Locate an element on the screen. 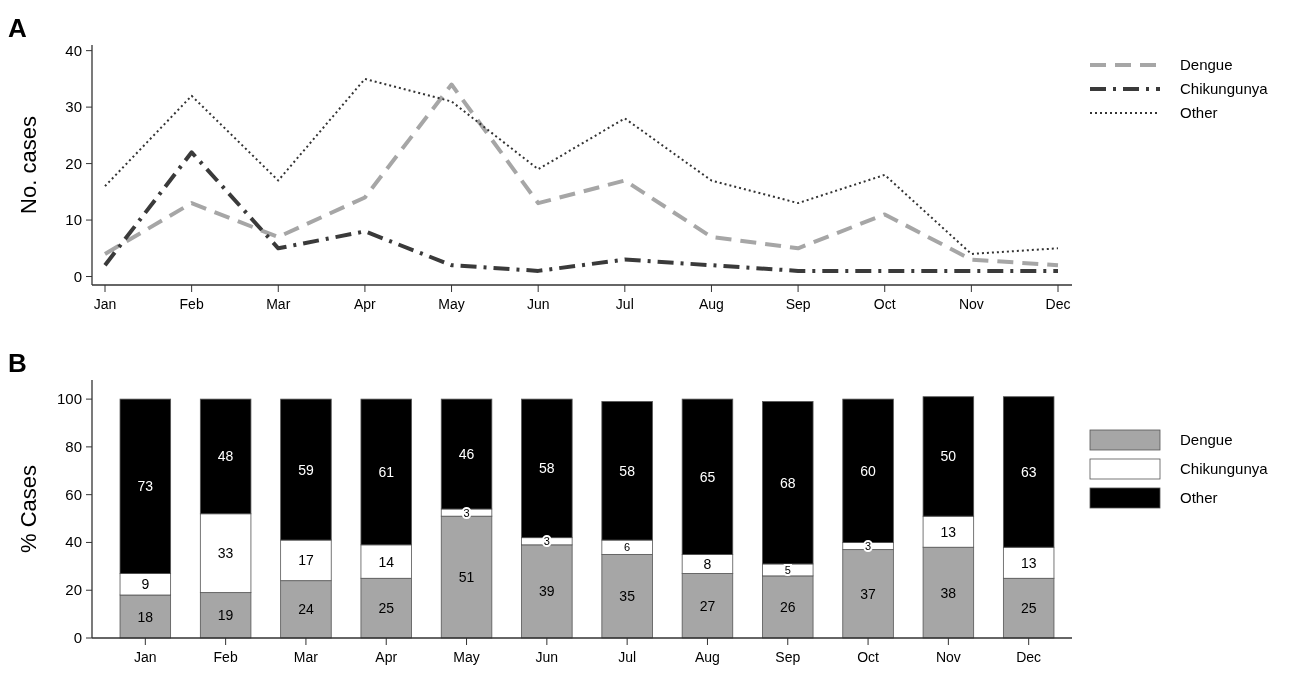 This screenshot has height=682, width=1292. data-label: 27 is located at coordinates (707, 605).